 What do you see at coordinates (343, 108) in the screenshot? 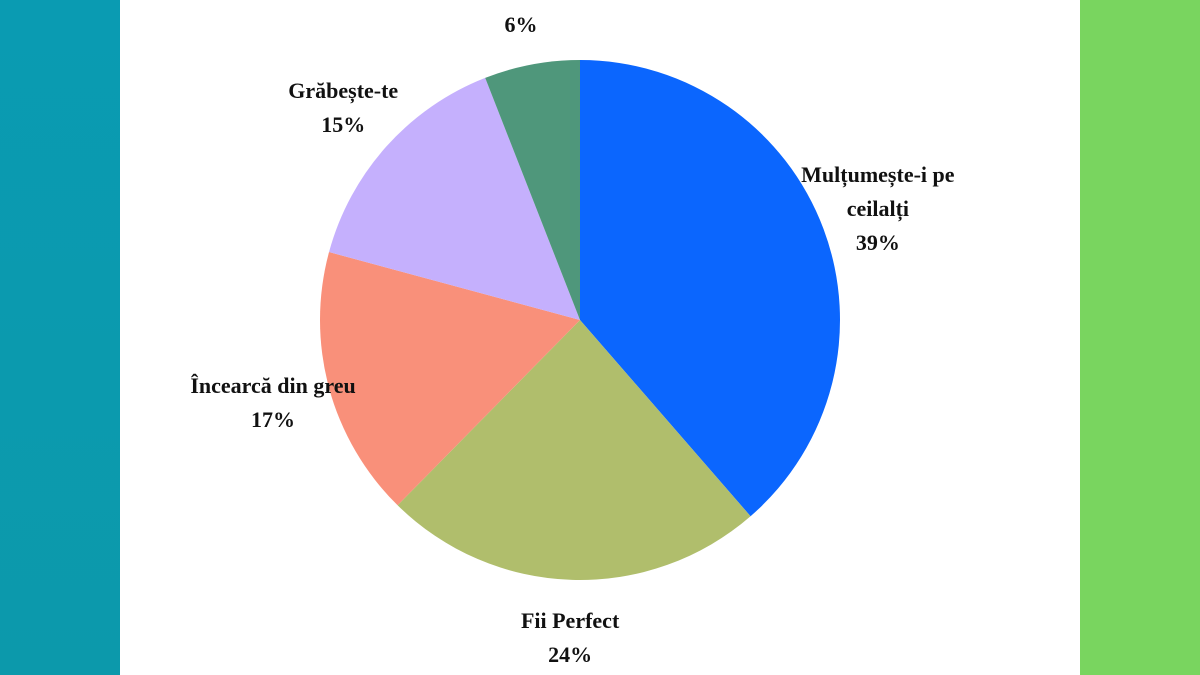
I see `slice-label: Grăbește-te 15%` at bounding box center [343, 108].